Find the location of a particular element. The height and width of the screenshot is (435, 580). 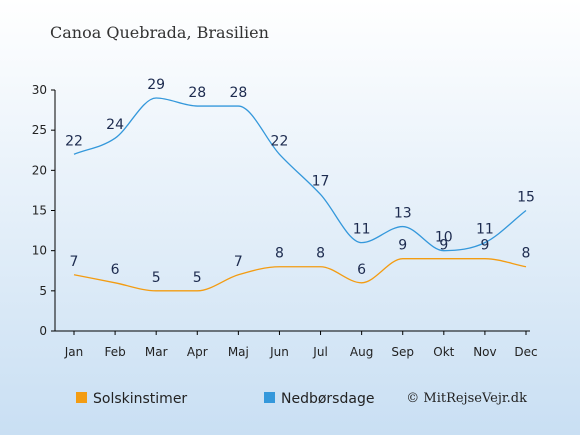

y-tick-label-5: 5 is located at coordinates (43, 291).